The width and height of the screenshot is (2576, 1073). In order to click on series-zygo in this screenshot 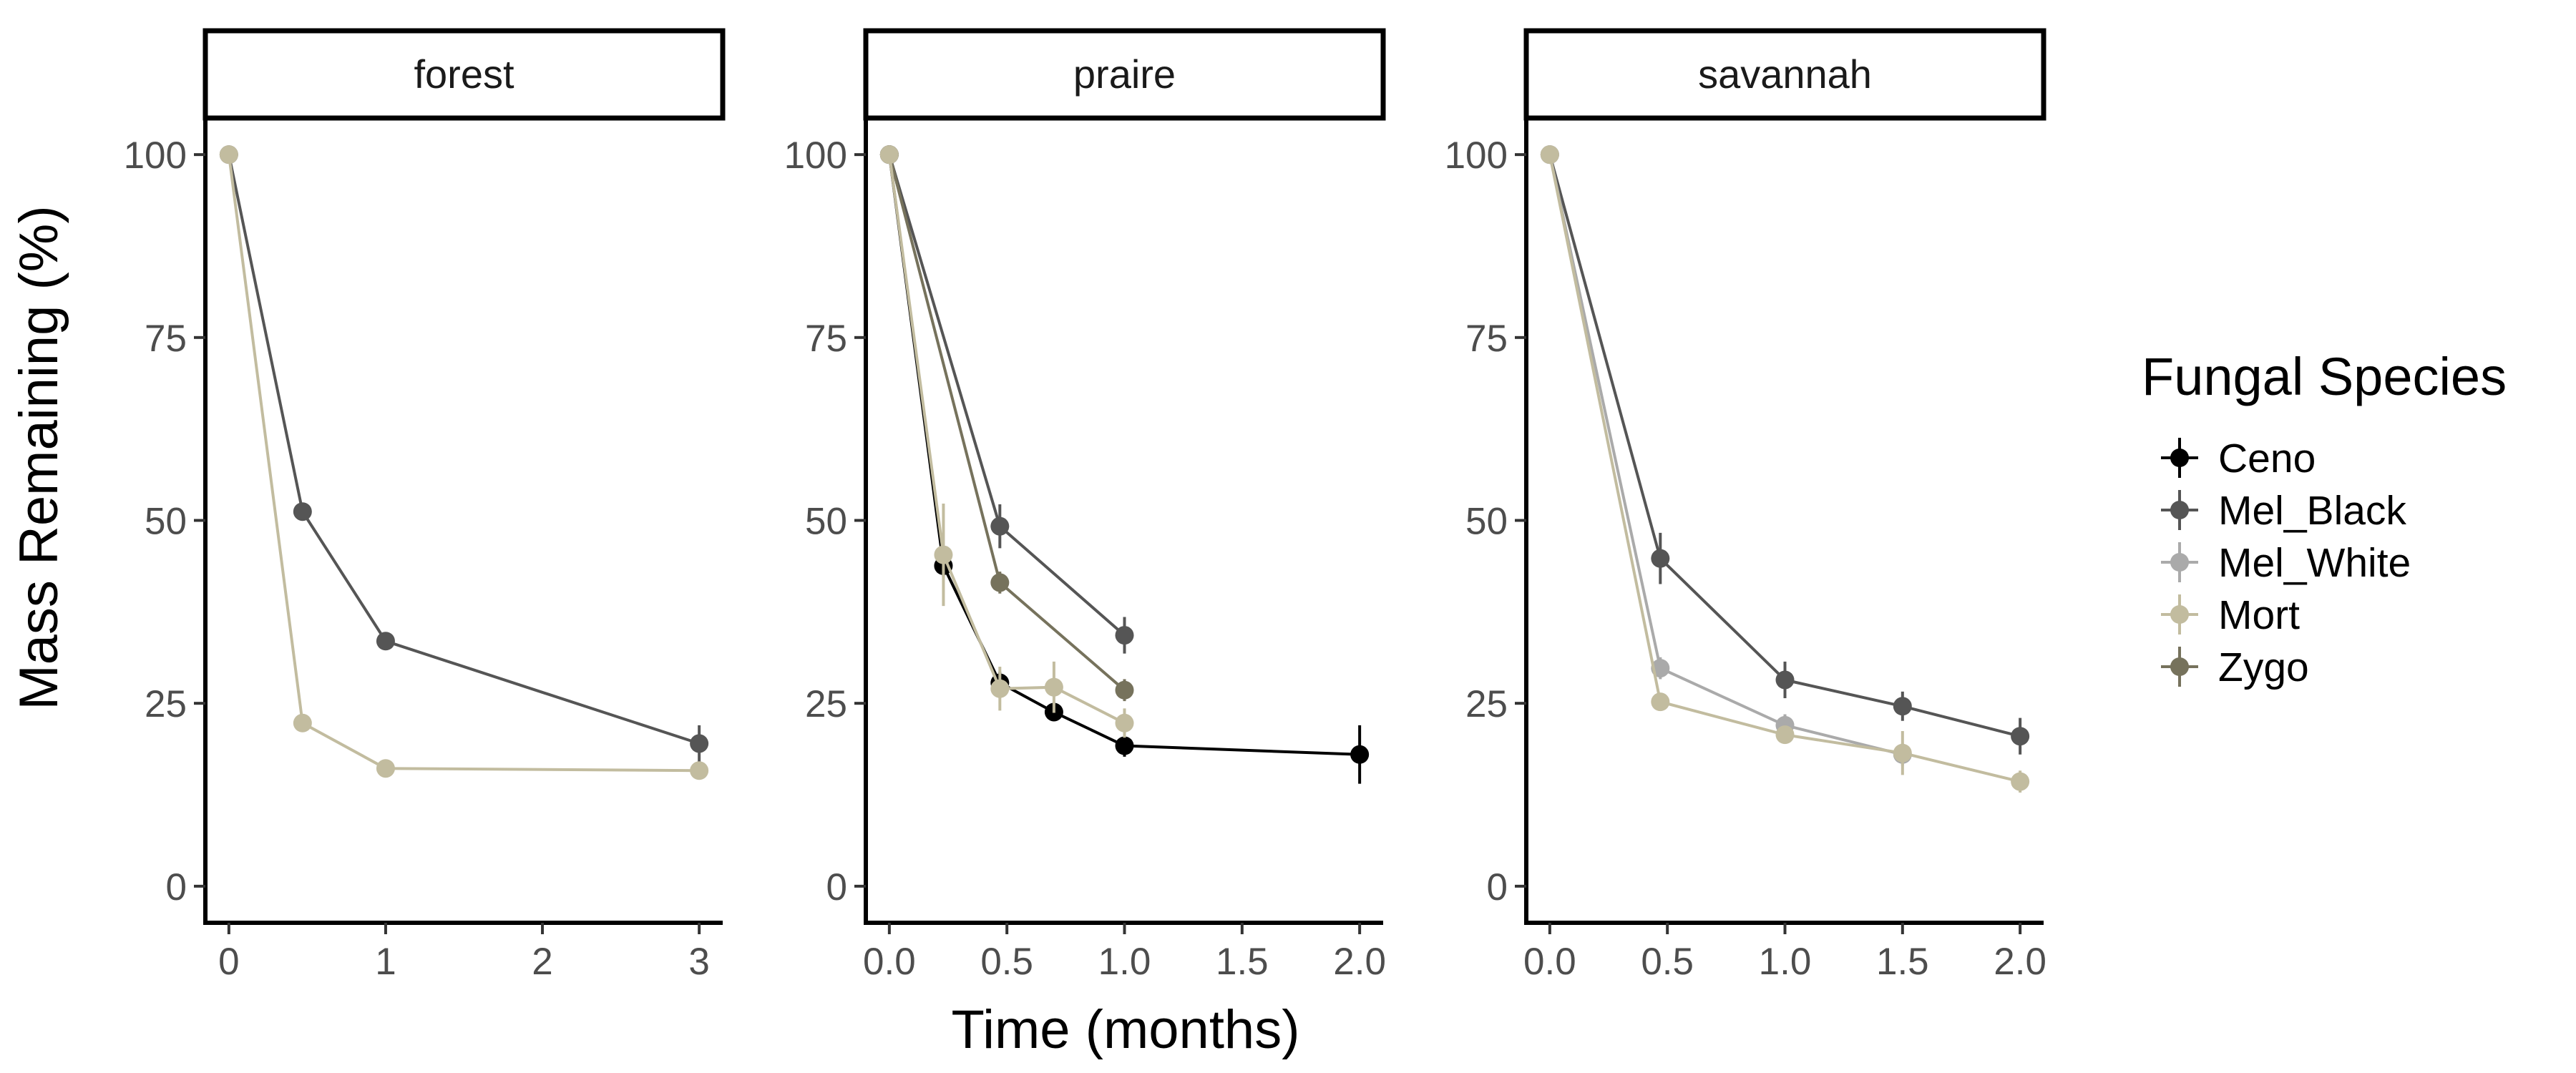, I will do `click(1006, 423)`.